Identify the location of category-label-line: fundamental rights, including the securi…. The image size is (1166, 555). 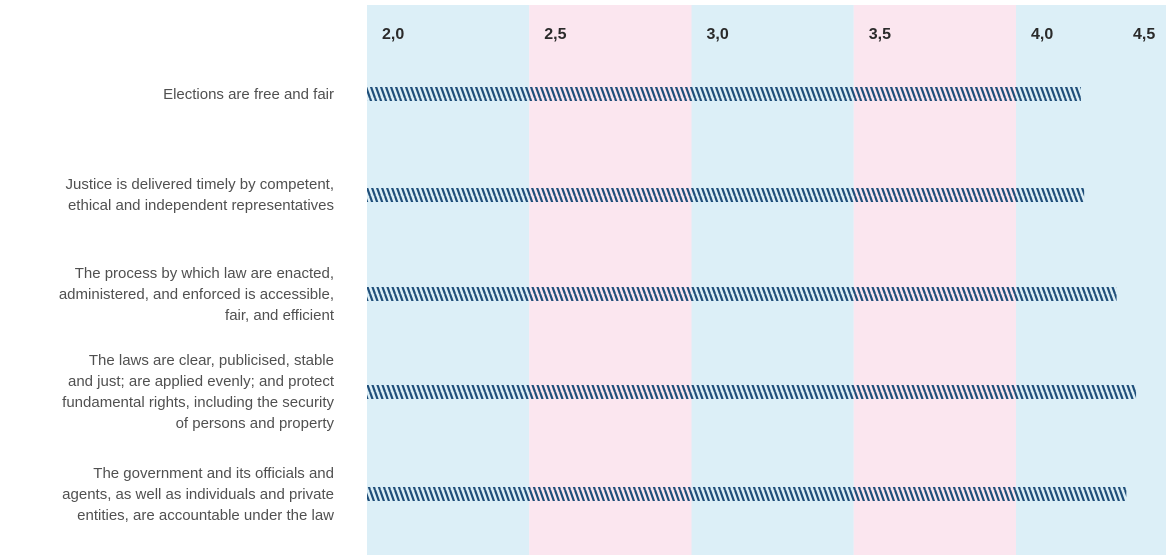
(198, 402).